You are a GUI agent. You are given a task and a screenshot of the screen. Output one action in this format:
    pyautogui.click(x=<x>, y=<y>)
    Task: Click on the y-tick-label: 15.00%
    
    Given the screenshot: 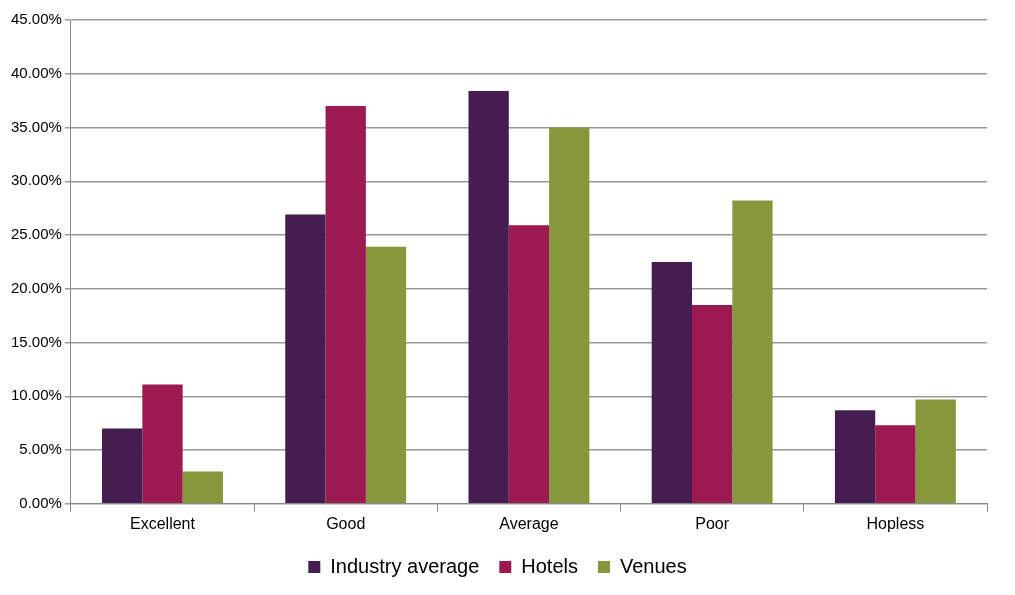 What is the action you would take?
    pyautogui.click(x=36, y=341)
    